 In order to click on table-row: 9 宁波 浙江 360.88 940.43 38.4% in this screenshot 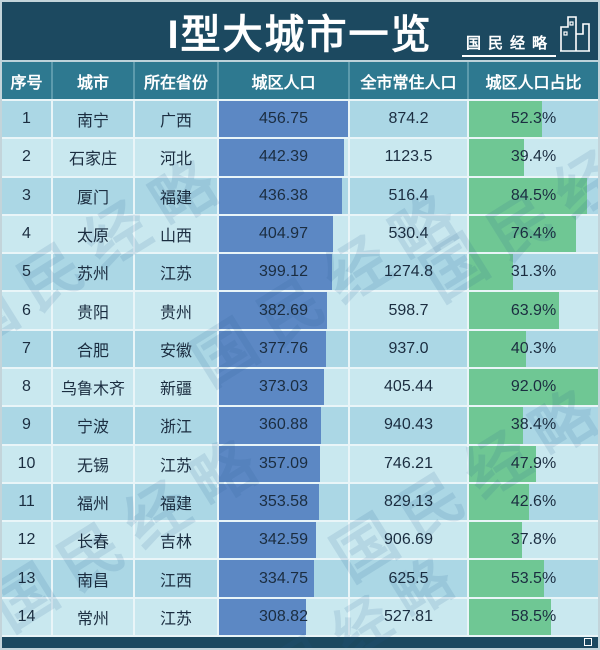, I will do `click(300, 426)`.